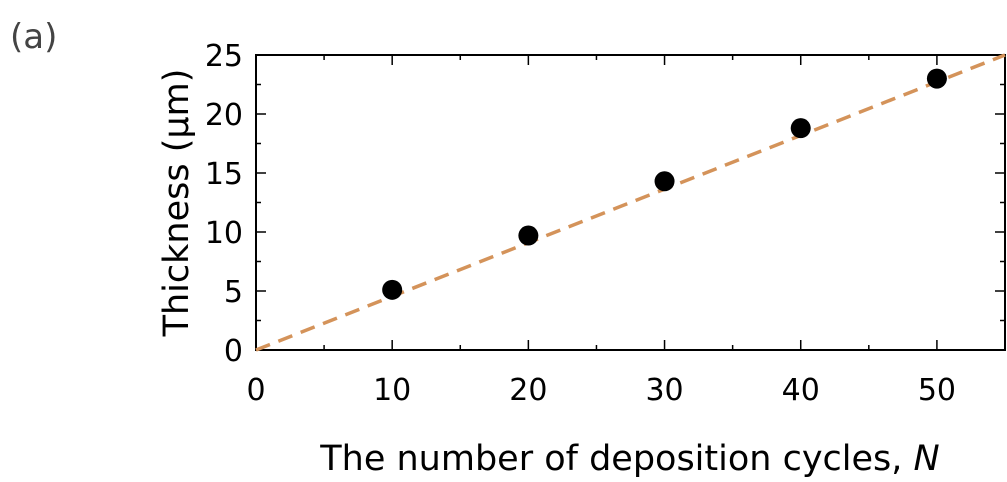  What do you see at coordinates (224, 174) in the screenshot?
I see `y-tick-label: 15` at bounding box center [224, 174].